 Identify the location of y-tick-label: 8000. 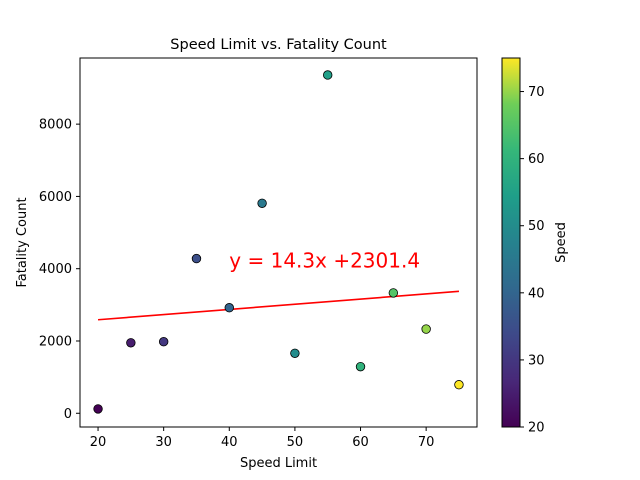
(55, 125).